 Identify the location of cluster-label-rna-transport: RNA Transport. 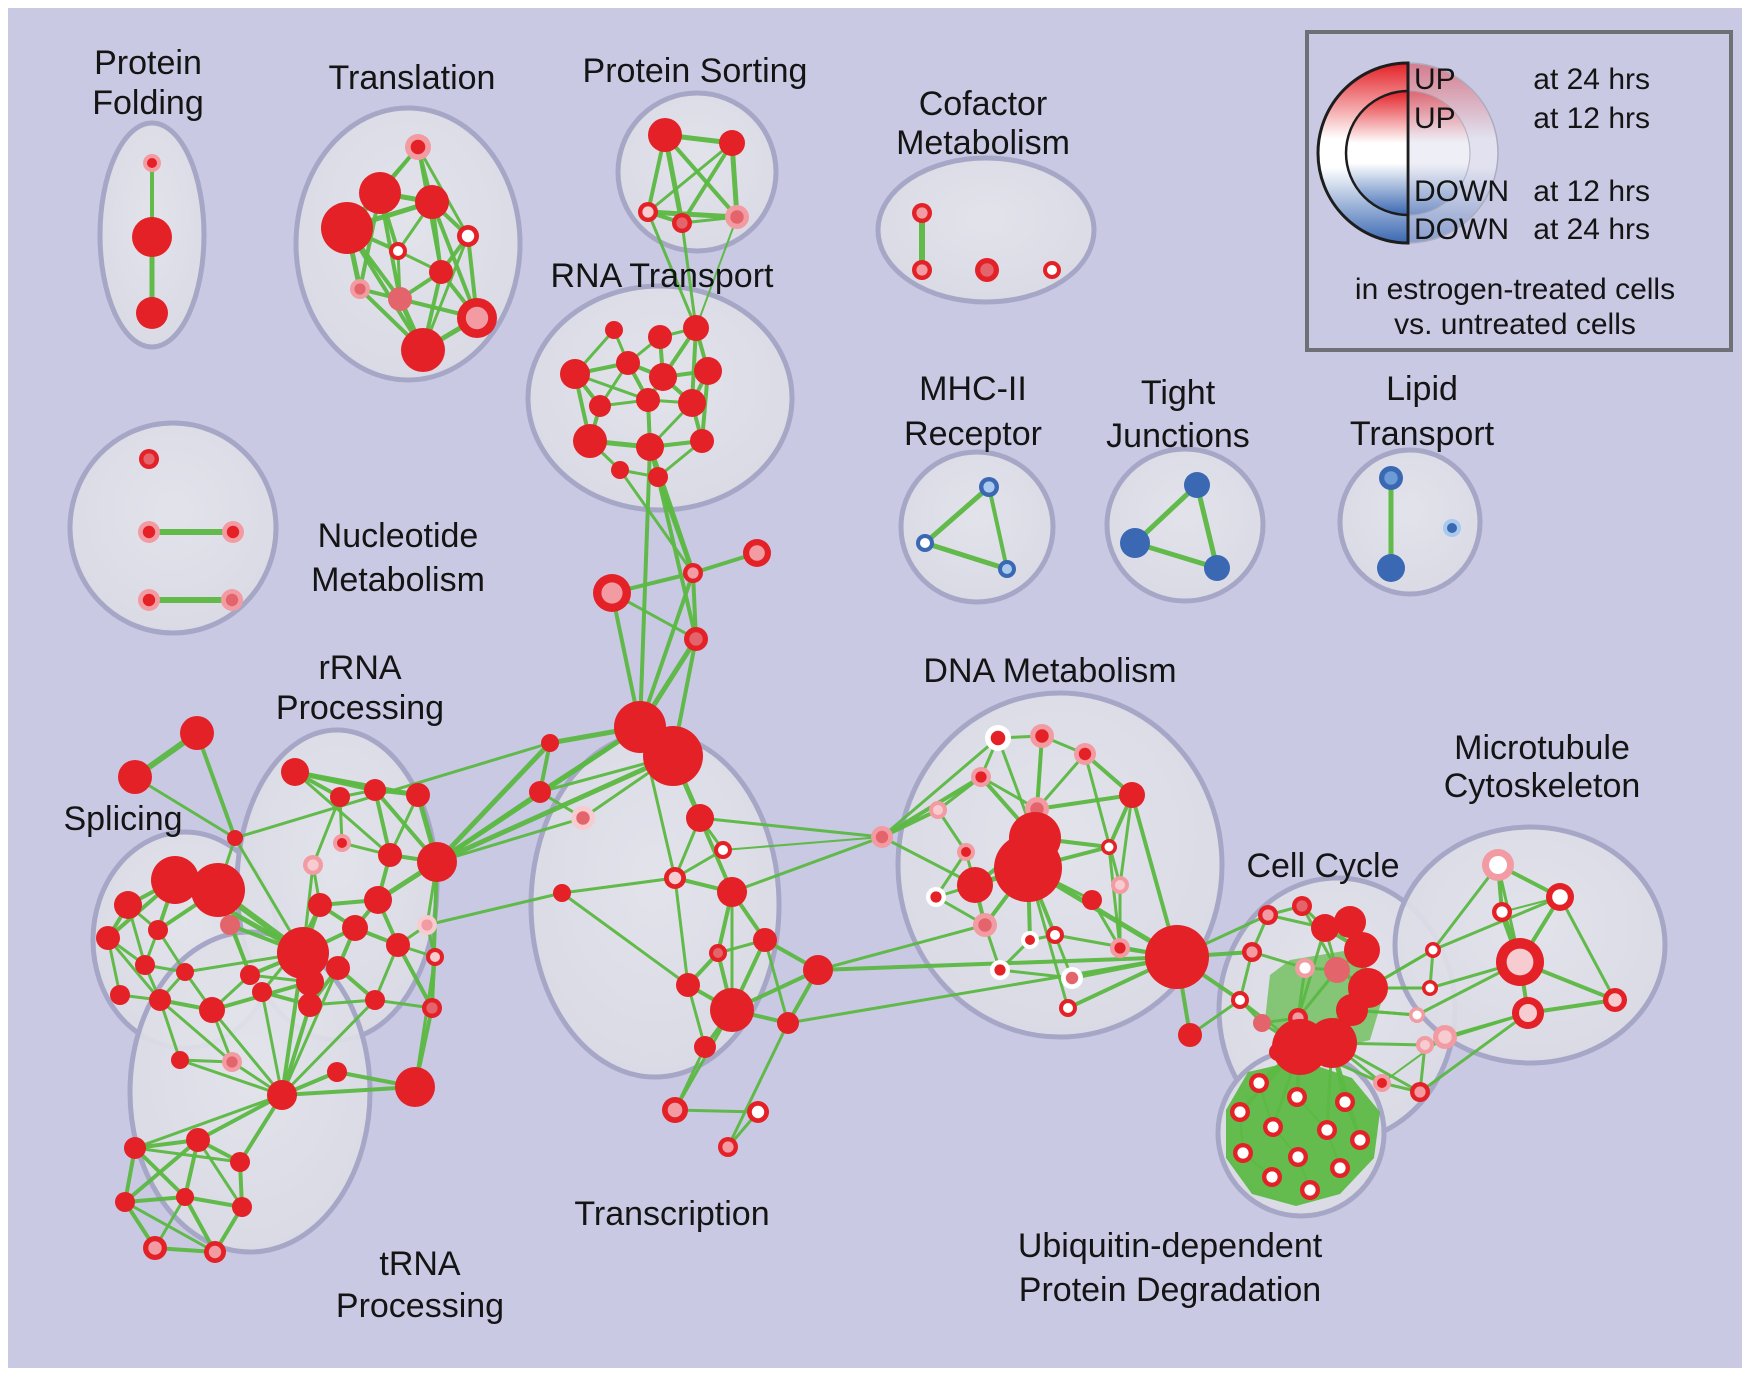
(663, 276).